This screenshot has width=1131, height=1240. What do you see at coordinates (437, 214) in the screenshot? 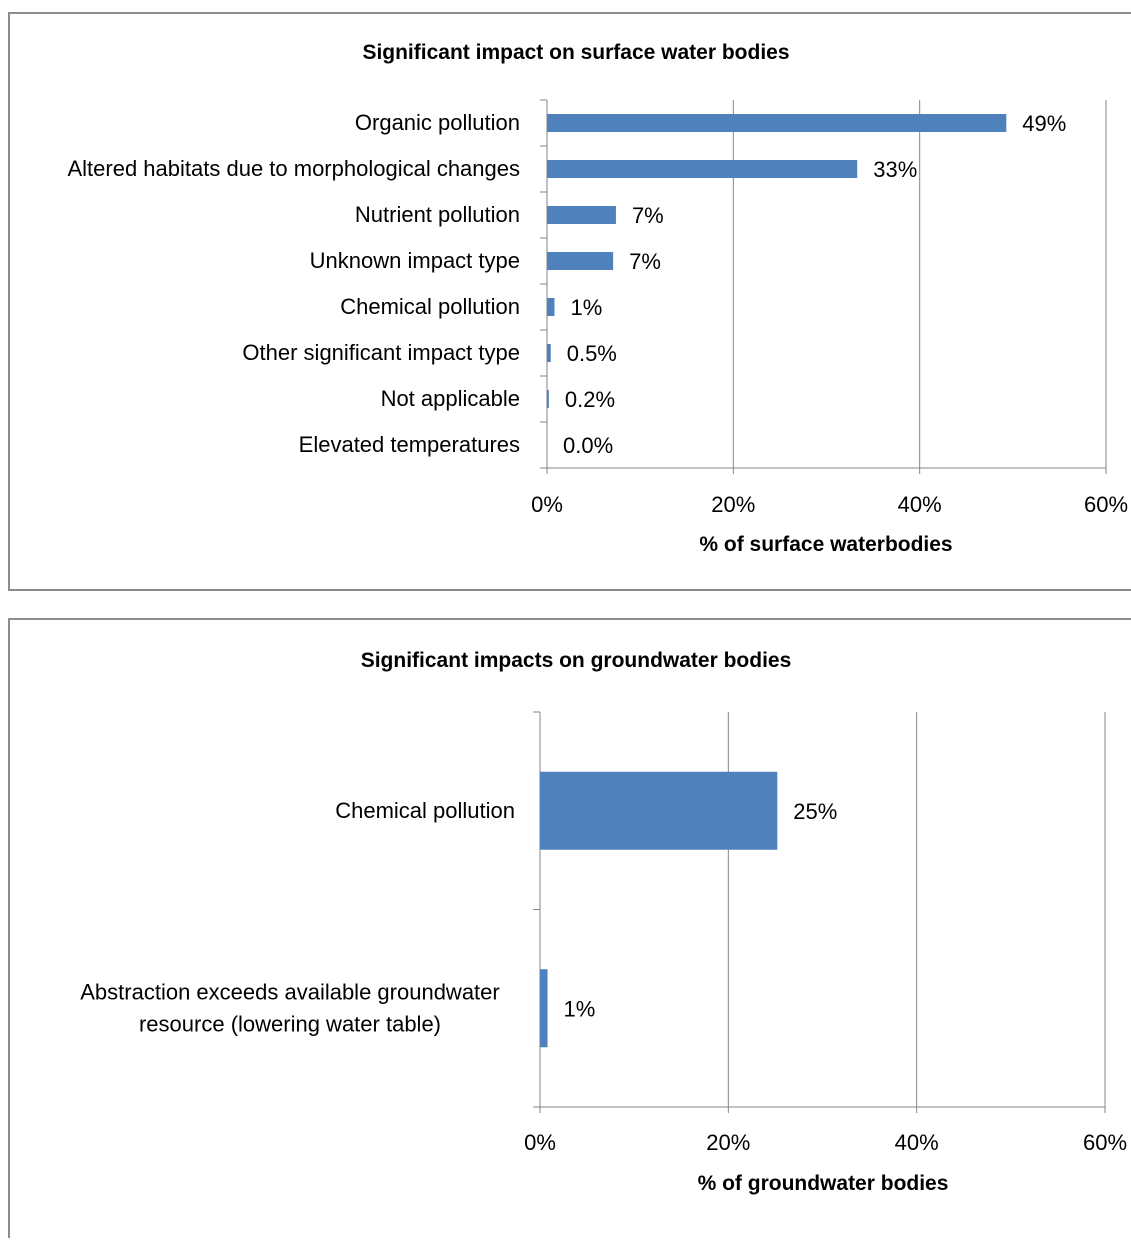
I see `category-label: Nutrient pollution` at bounding box center [437, 214].